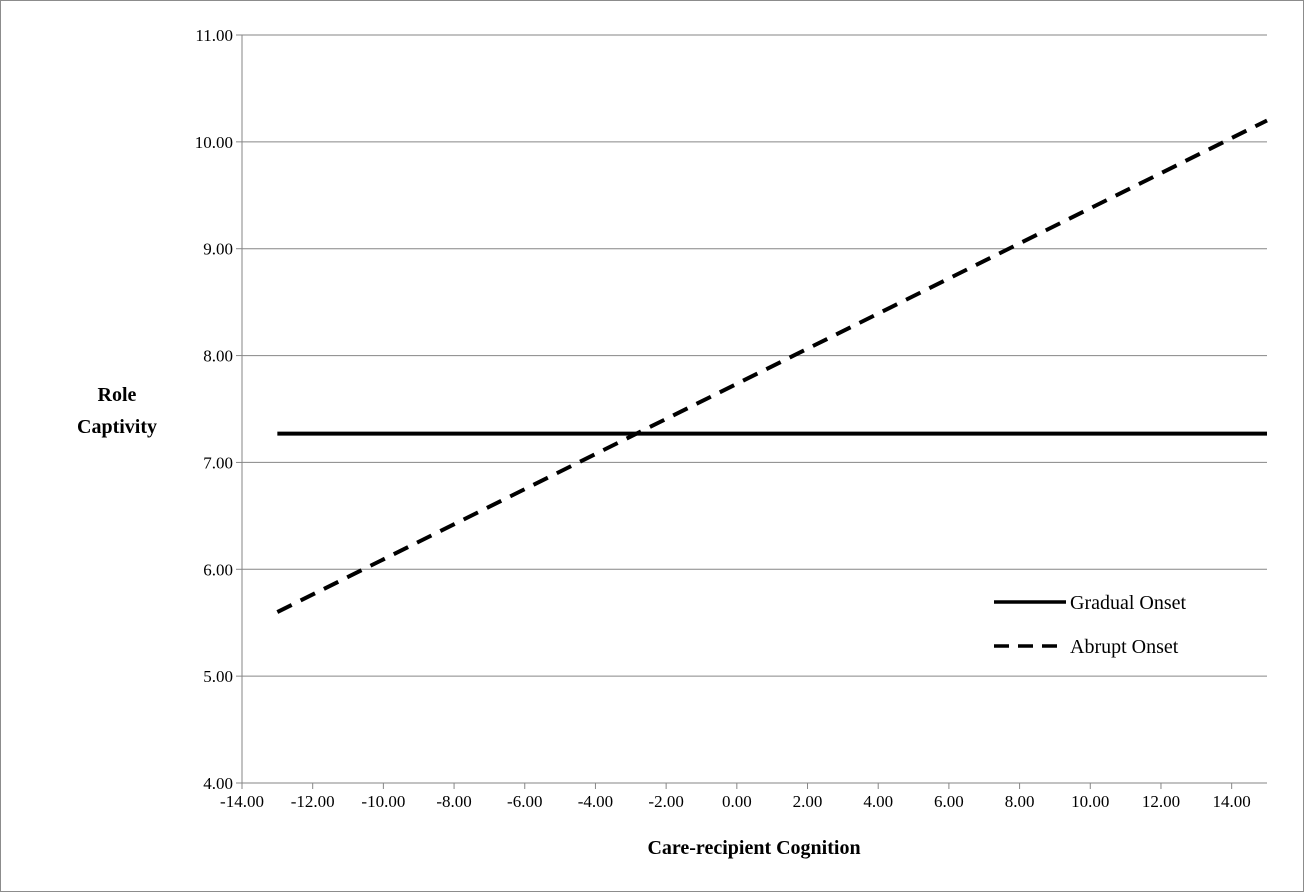 The image size is (1304, 896). Describe the element at coordinates (313, 801) in the screenshot. I see `x-tick-label-1: -12.00` at that location.